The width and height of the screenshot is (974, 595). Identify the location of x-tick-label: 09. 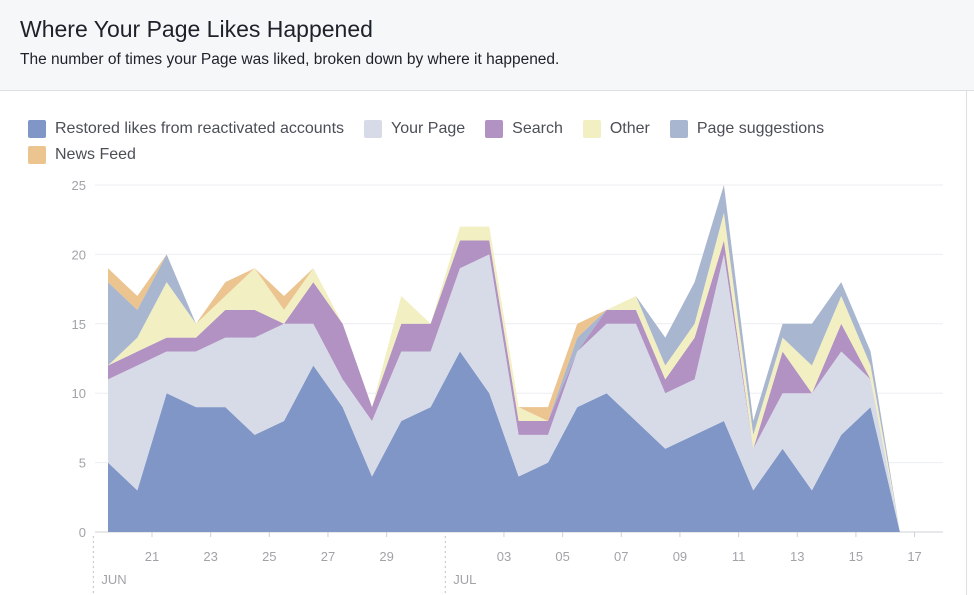
(680, 556).